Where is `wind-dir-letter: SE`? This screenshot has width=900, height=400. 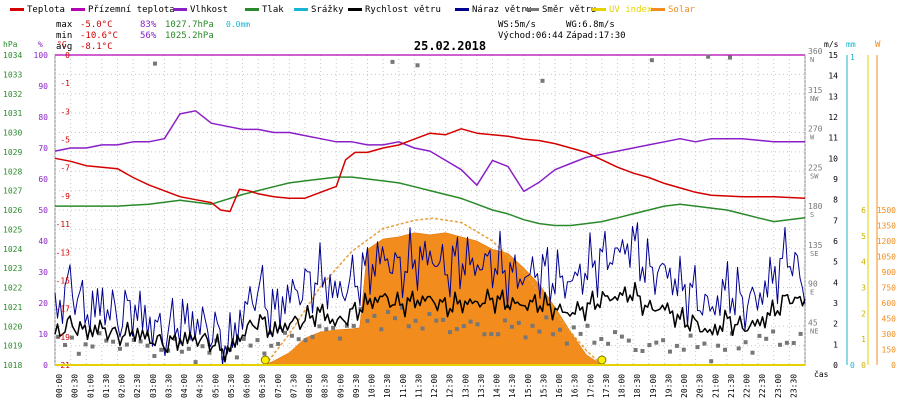 wind-dir-letter: SE is located at coordinates (814, 254).